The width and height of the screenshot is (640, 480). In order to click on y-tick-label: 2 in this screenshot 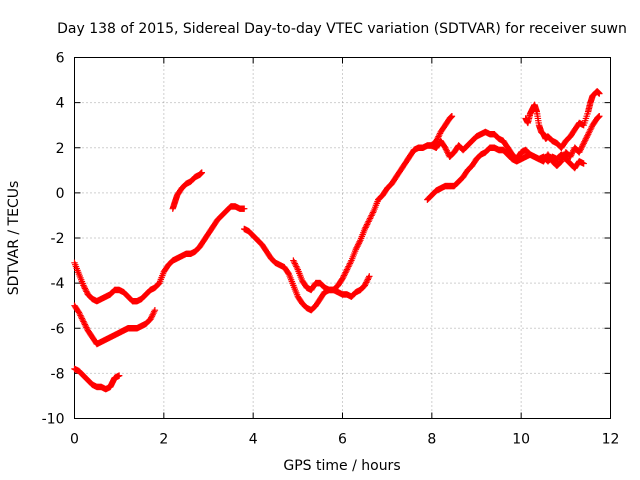, I will do `click(60, 149)`.